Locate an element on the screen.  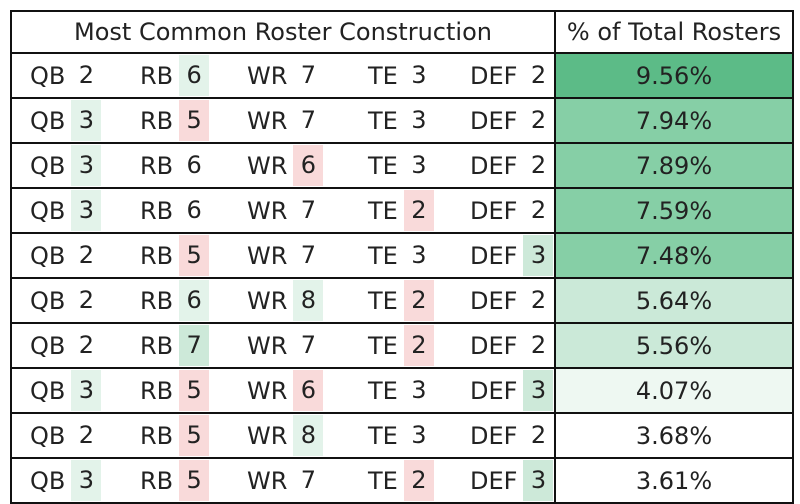
construction-cell: QB 2 RB 7 WR 7 TE 2 DEF 2 is located at coordinates (283, 345).